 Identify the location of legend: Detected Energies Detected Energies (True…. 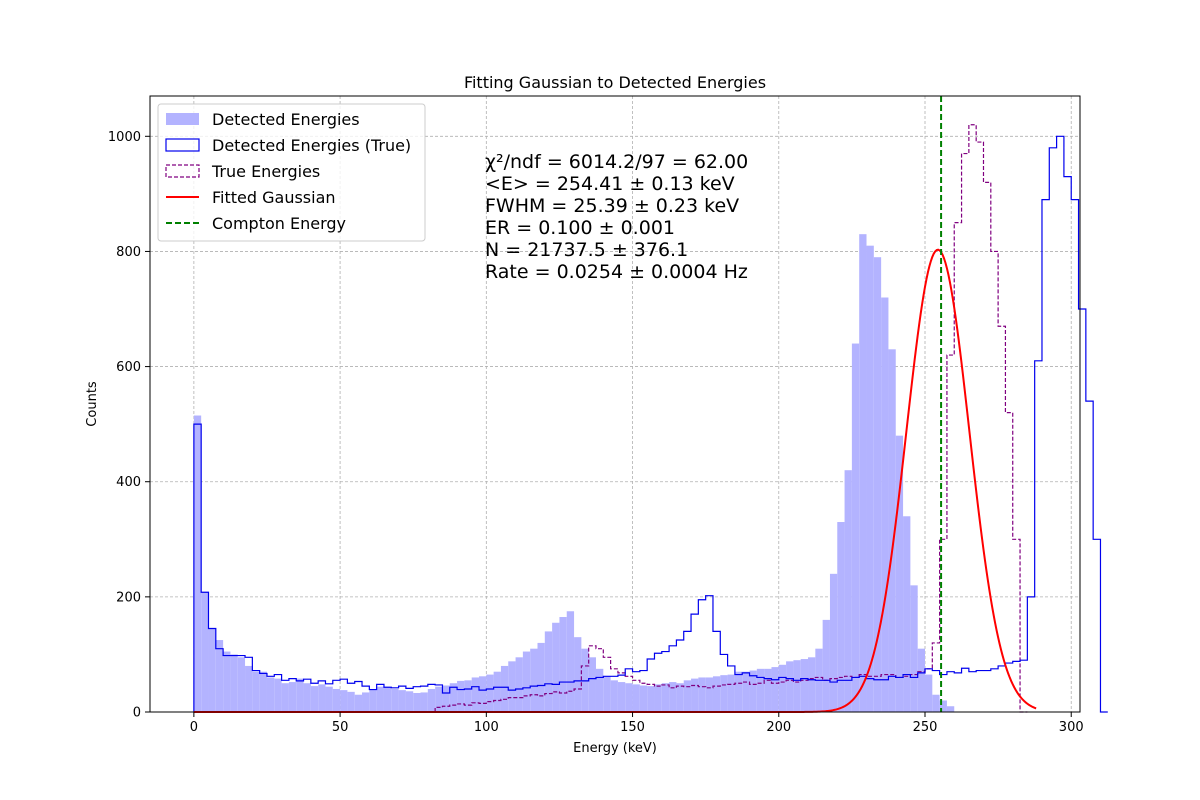
(291, 172).